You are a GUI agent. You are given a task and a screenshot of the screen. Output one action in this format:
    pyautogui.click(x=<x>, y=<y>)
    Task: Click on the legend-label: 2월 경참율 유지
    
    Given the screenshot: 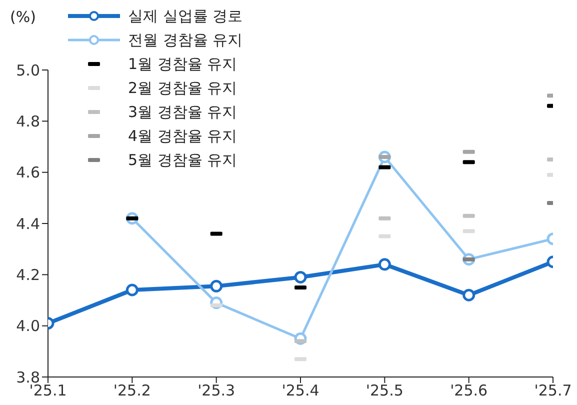 What is the action you would take?
    pyautogui.click(x=183, y=88)
    